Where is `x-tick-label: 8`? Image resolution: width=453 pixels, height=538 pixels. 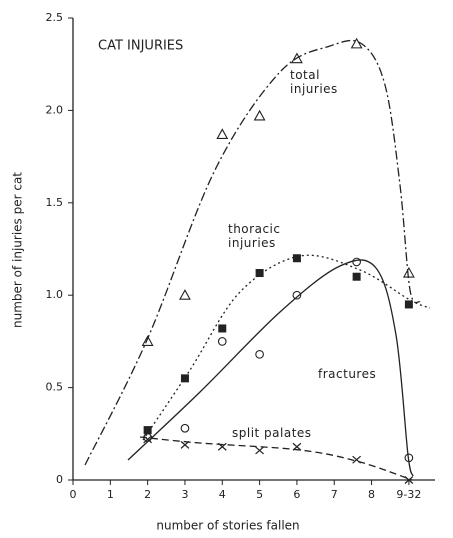 x-tick-label: 8 is located at coordinates (371, 494).